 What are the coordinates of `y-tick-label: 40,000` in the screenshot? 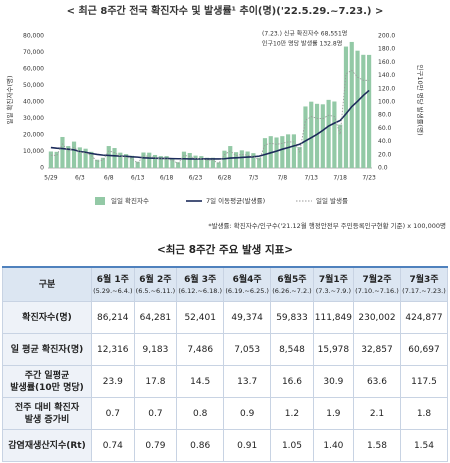 It's located at (33, 102).